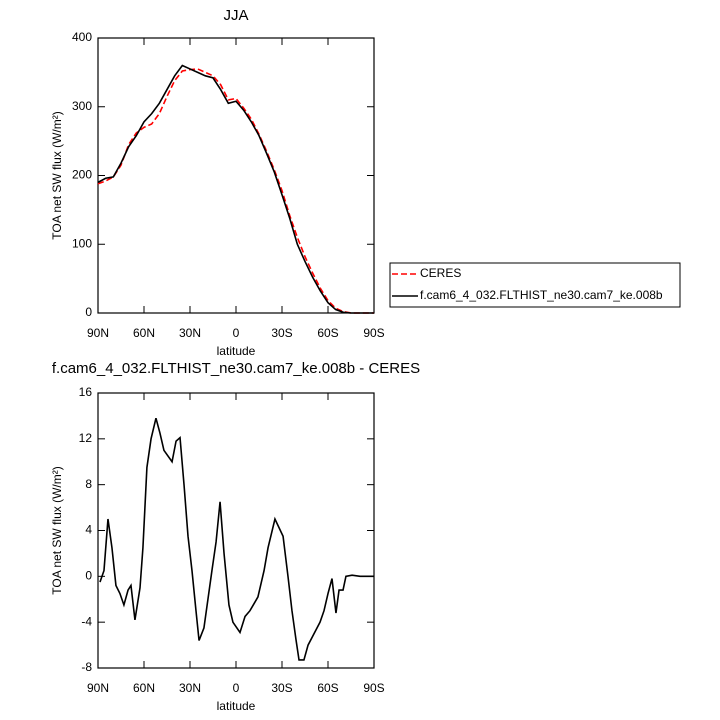 This screenshot has height=720, width=720. What do you see at coordinates (82, 175) in the screenshot?
I see `y-tick-label: 200` at bounding box center [82, 175].